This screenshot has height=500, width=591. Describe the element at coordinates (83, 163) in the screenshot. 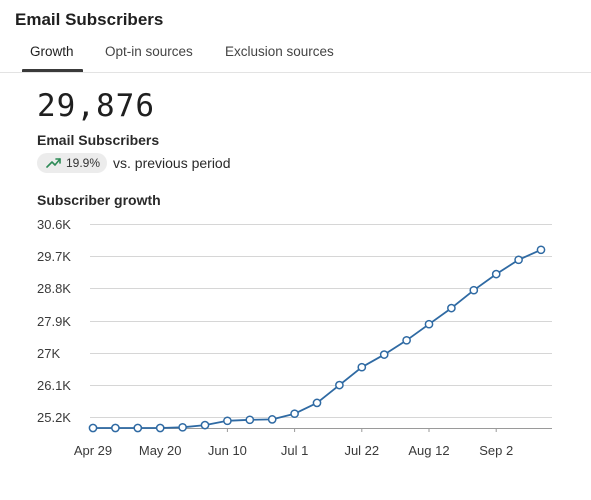

I see `change-percent: 19.9%` at that location.